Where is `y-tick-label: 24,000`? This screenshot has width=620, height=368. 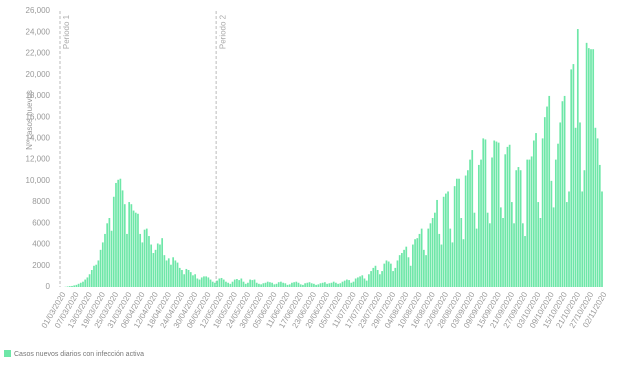 y-tick-label: 24,000 is located at coordinates (38, 31).